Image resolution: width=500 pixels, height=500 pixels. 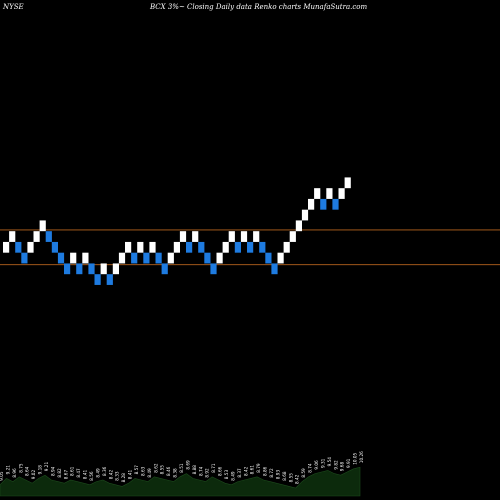 I want to click on volume-label: 8.92, so click(x=207, y=473).